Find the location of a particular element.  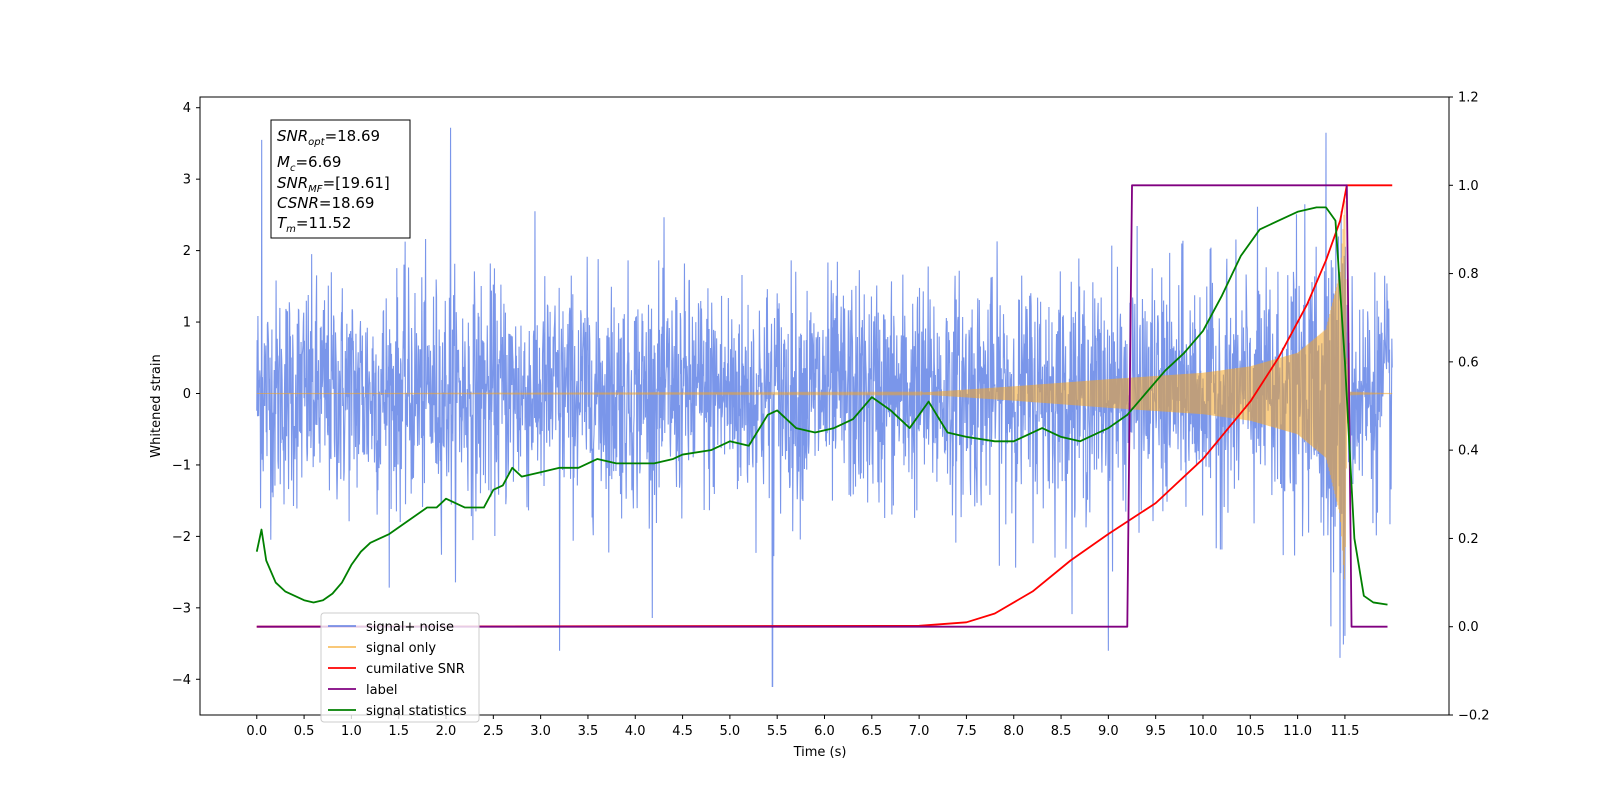

x-tick-label: 0.0 is located at coordinates (256, 731).